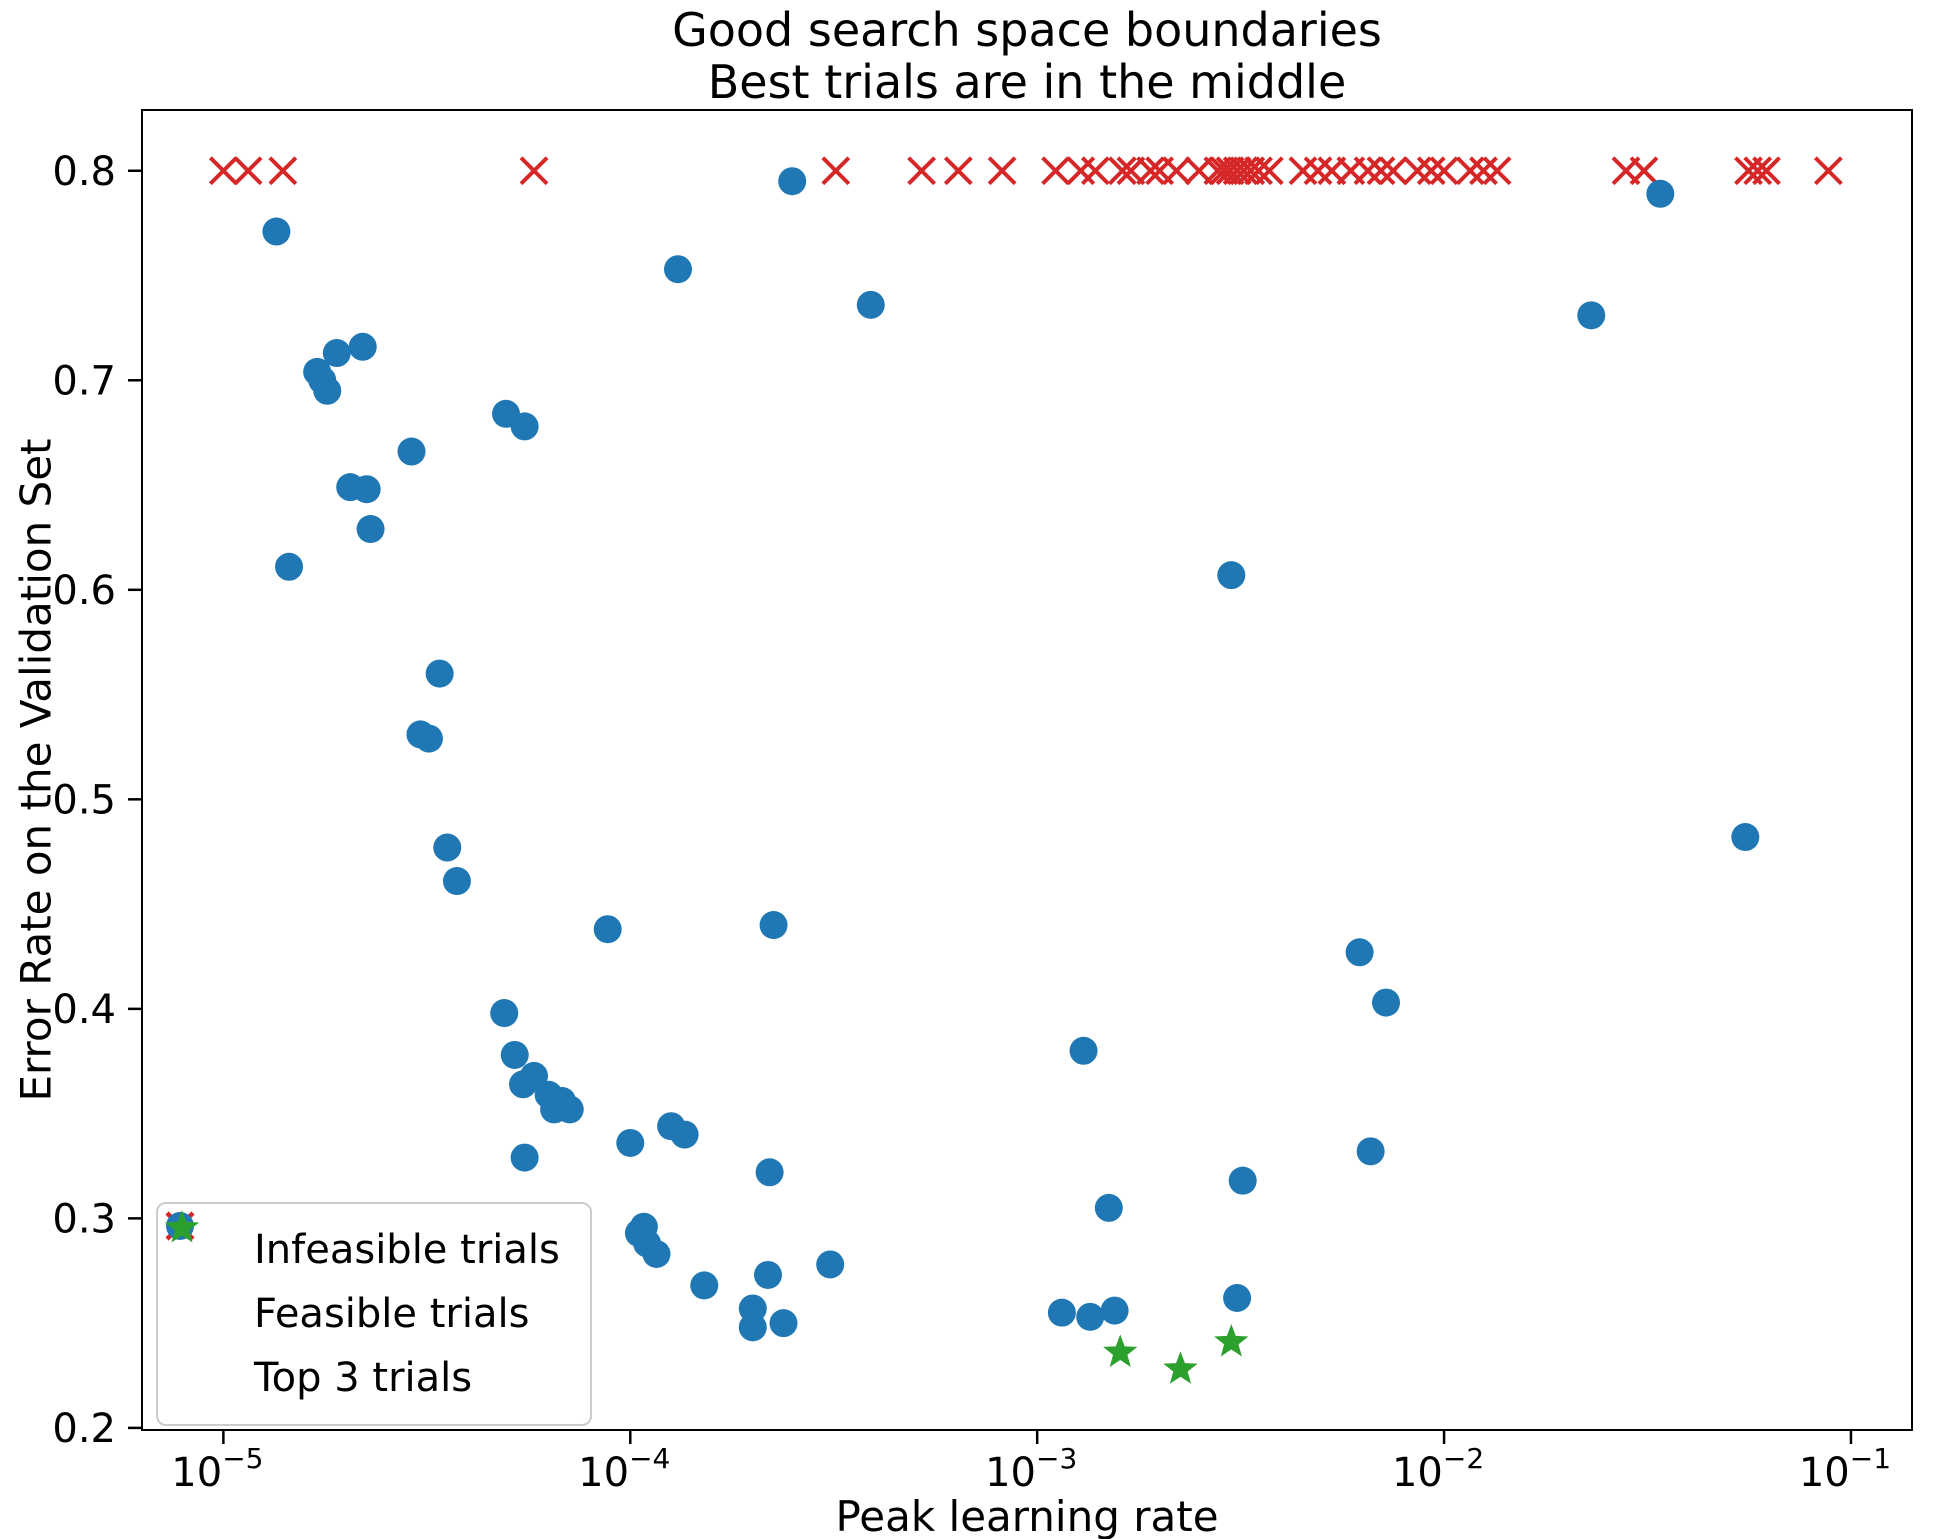 This screenshot has width=1940, height=1539. Describe the element at coordinates (407, 1250) in the screenshot. I see `legend-label-infeasible: Infeasible trials` at that location.